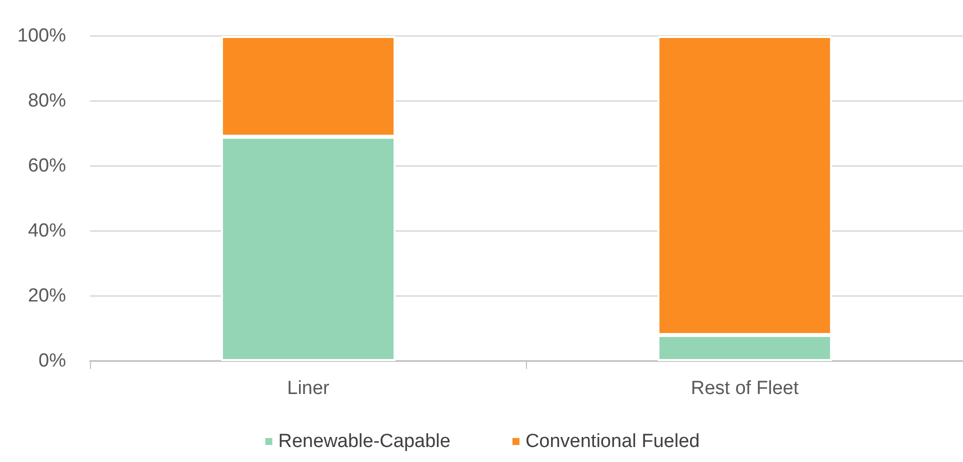 This screenshot has width=963, height=462. What do you see at coordinates (745, 388) in the screenshot?
I see `x-tick-label: Rest of Fleet` at bounding box center [745, 388].